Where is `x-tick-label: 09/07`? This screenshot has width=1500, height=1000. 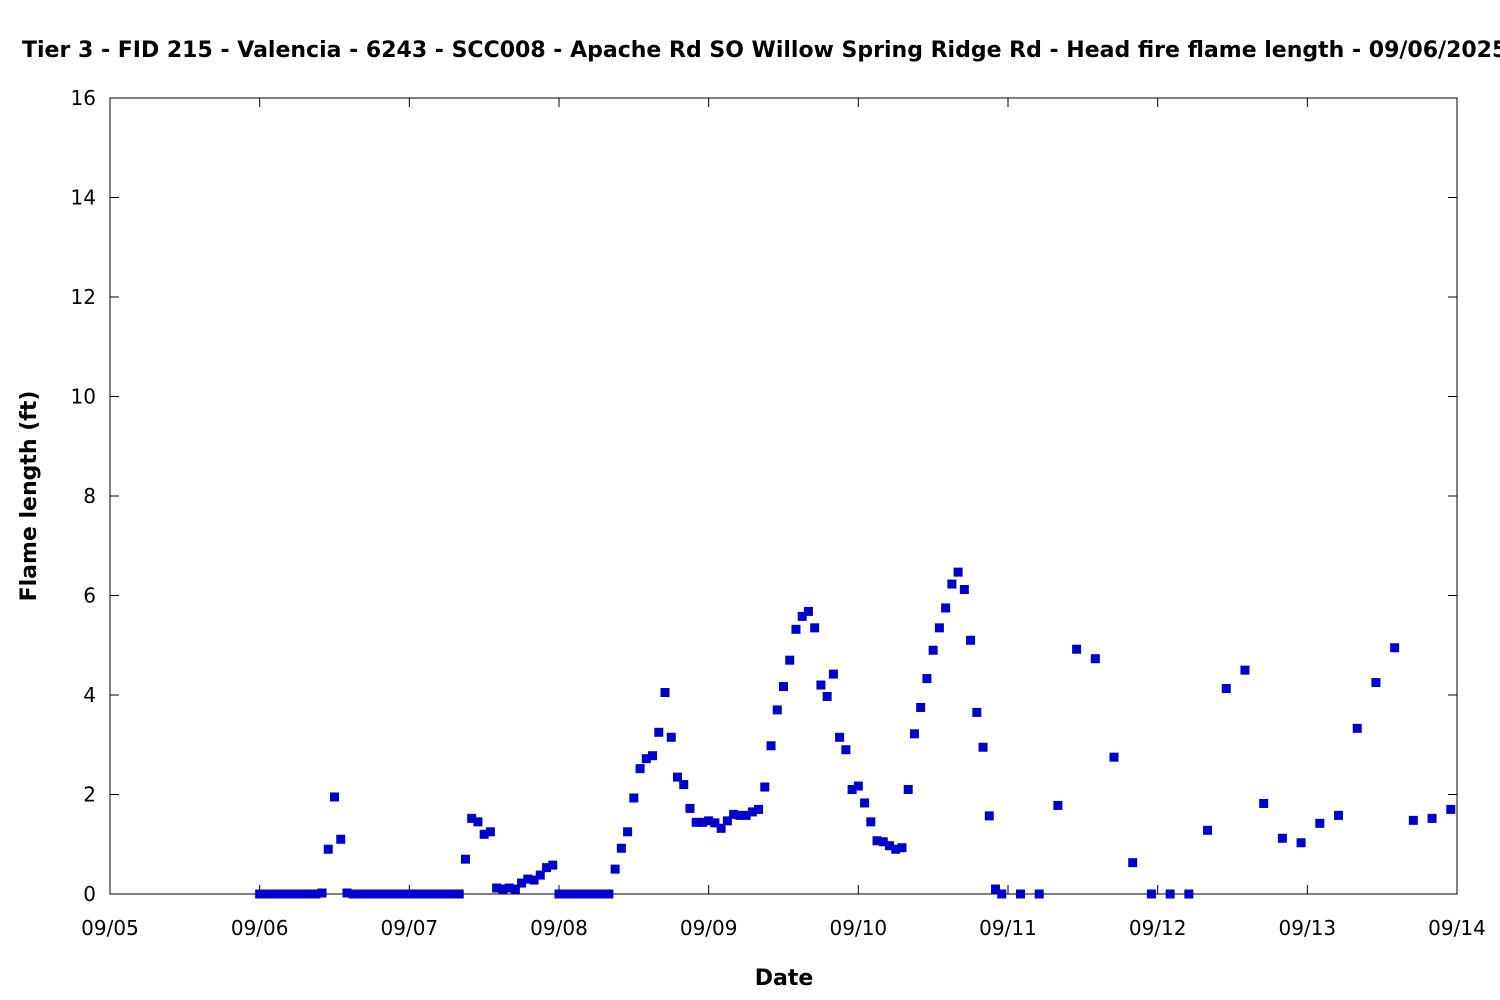 x-tick-label: 09/07 is located at coordinates (410, 928).